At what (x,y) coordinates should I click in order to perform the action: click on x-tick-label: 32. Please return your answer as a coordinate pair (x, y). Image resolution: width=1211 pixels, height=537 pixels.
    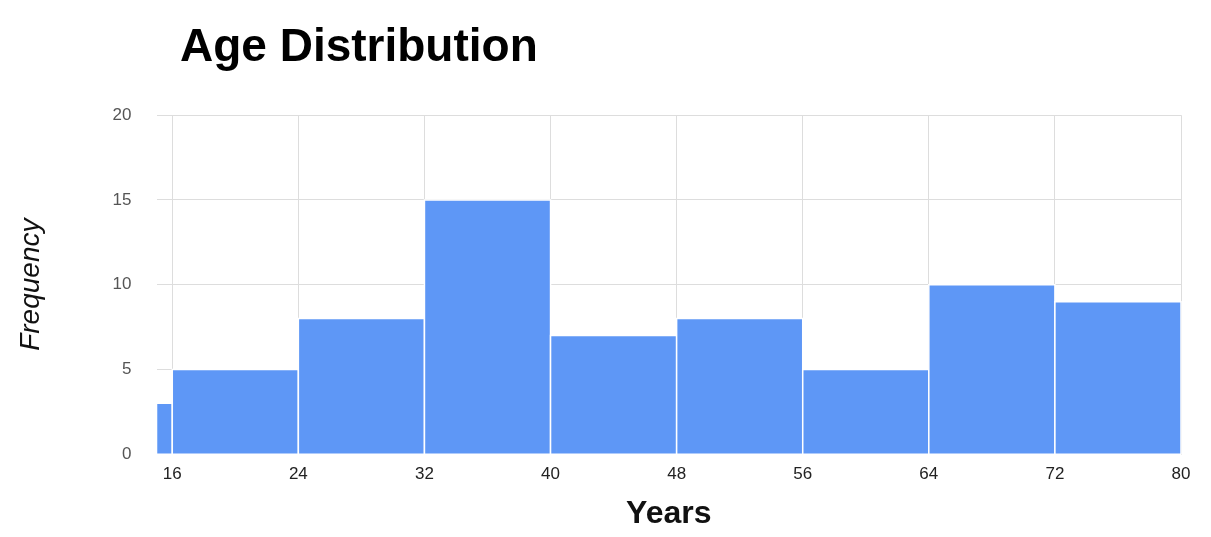
    Looking at the image, I should click on (424, 474).